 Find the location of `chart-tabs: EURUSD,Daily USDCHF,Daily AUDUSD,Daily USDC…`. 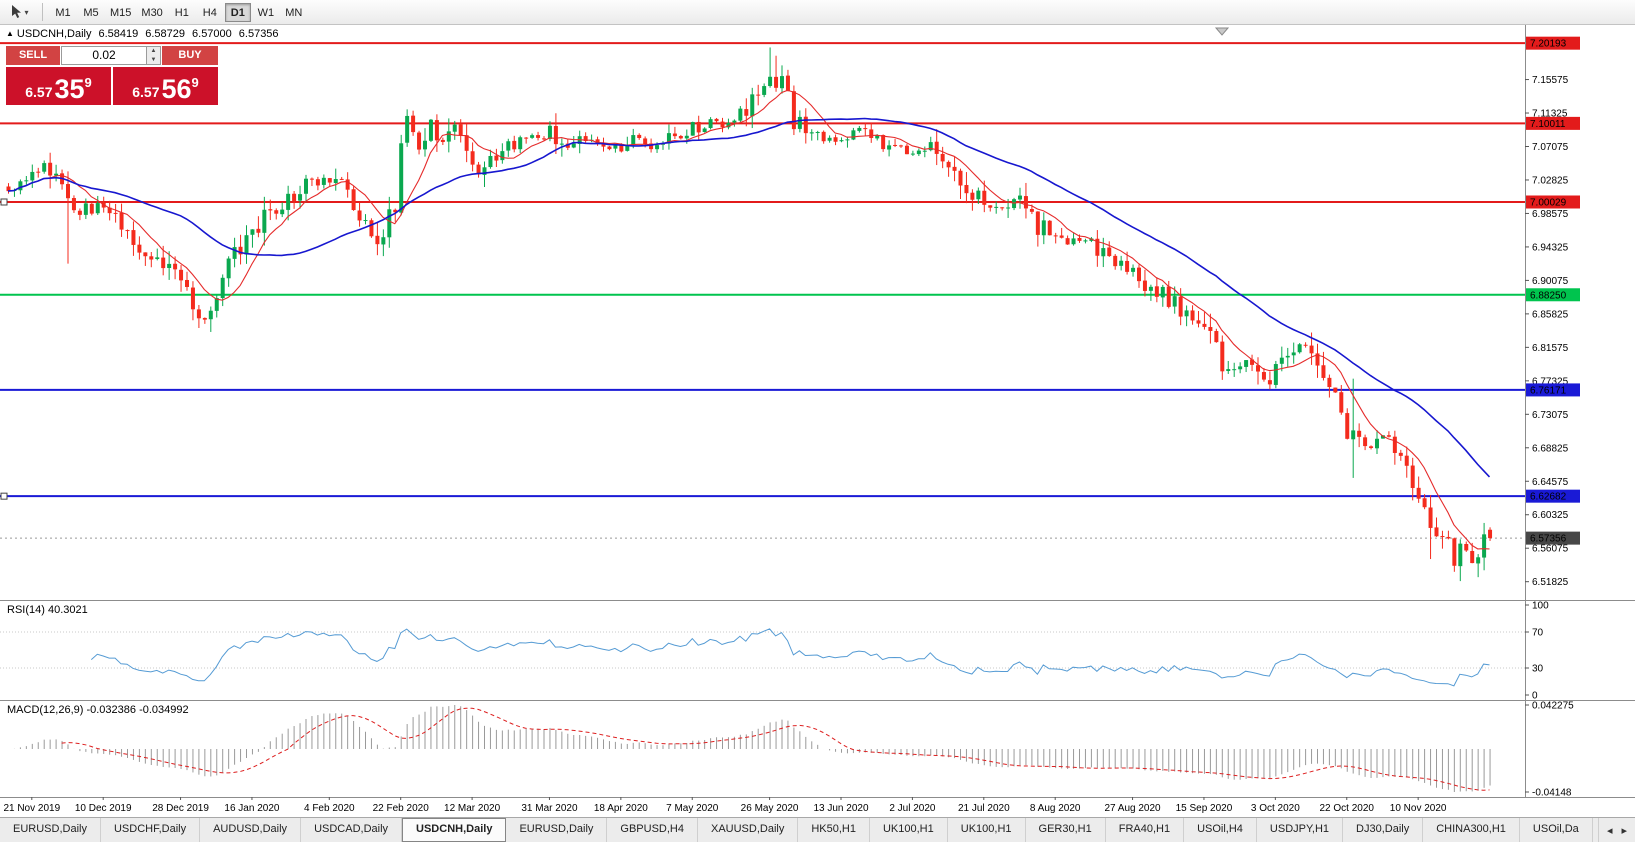

chart-tabs: EURUSD,Daily USDCHF,Daily AUDUSD,Daily USDC… is located at coordinates (817, 830).